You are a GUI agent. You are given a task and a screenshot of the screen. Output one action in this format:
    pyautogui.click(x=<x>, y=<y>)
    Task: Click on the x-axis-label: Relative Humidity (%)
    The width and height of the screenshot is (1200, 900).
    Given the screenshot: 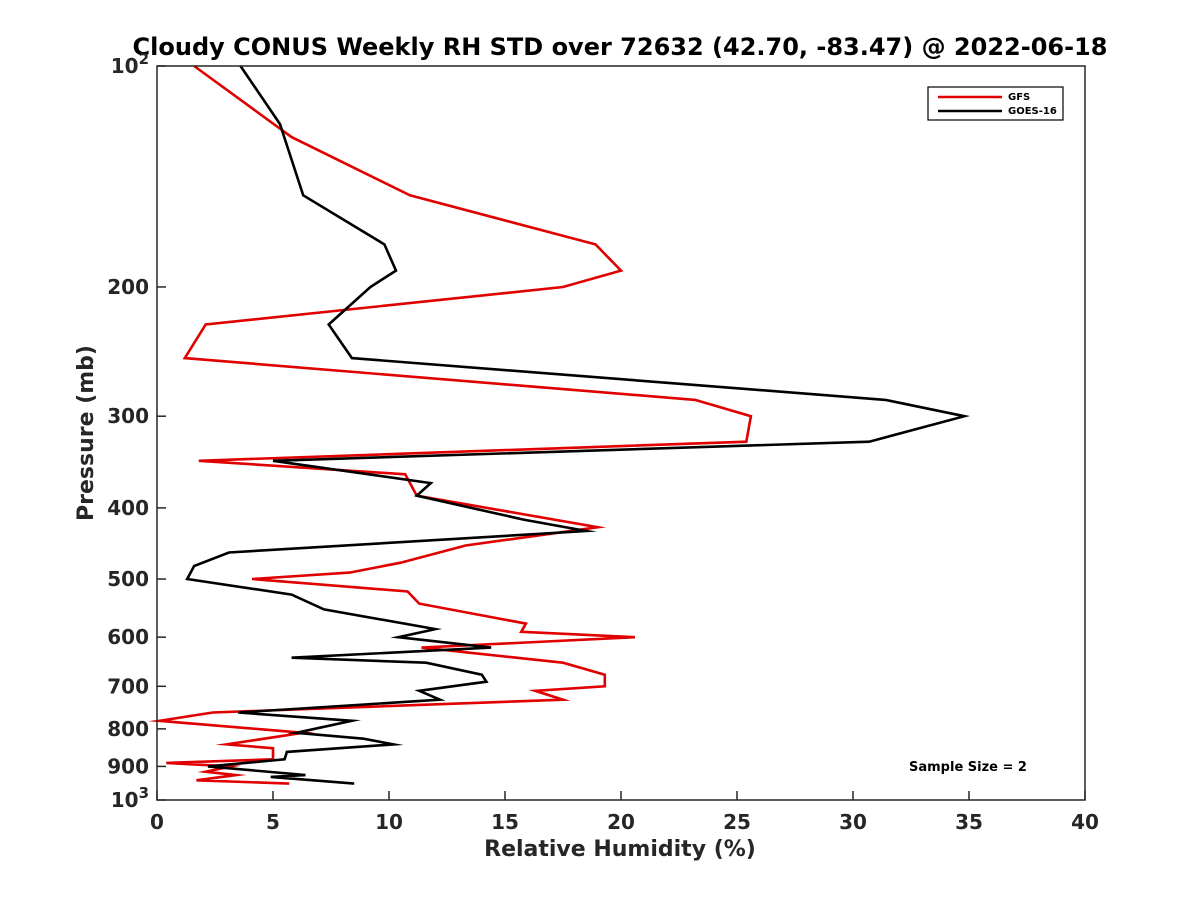 What is the action you would take?
    pyautogui.click(x=620, y=849)
    